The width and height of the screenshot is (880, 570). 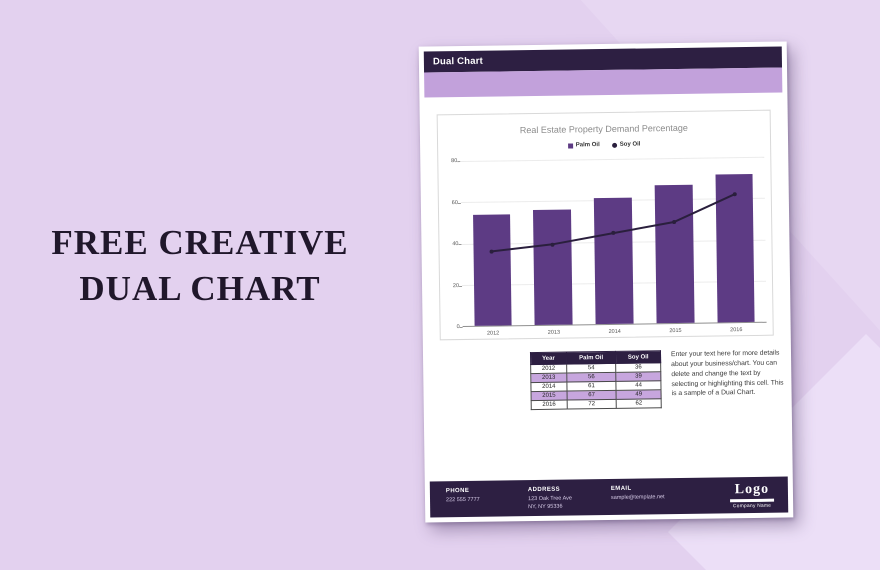 What do you see at coordinates (493, 333) in the screenshot?
I see `x-tick-label: 2012` at bounding box center [493, 333].